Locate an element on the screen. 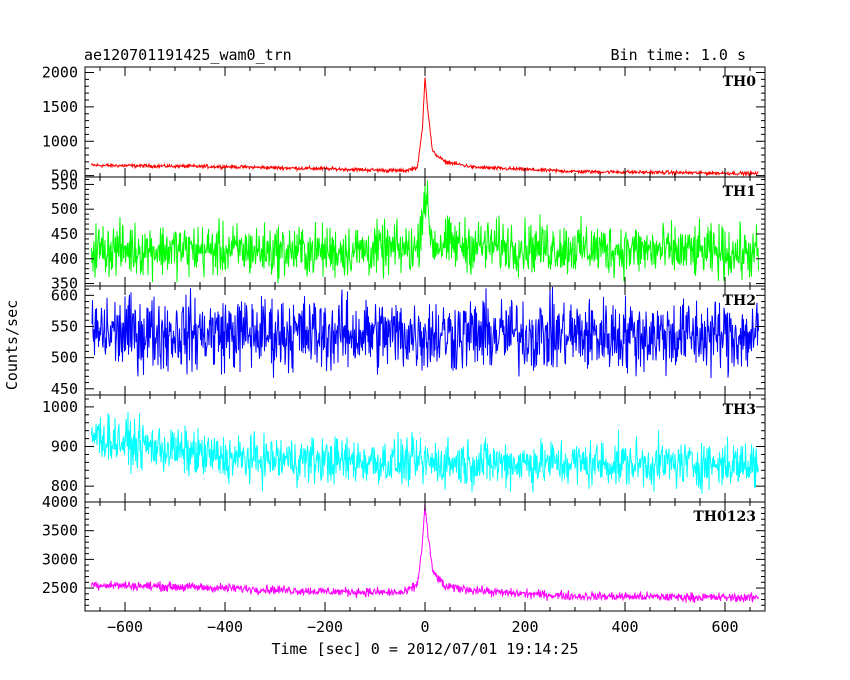 The height and width of the screenshot is (680, 850). chart-title: ae120701191425_wam0_trn is located at coordinates (188, 55).